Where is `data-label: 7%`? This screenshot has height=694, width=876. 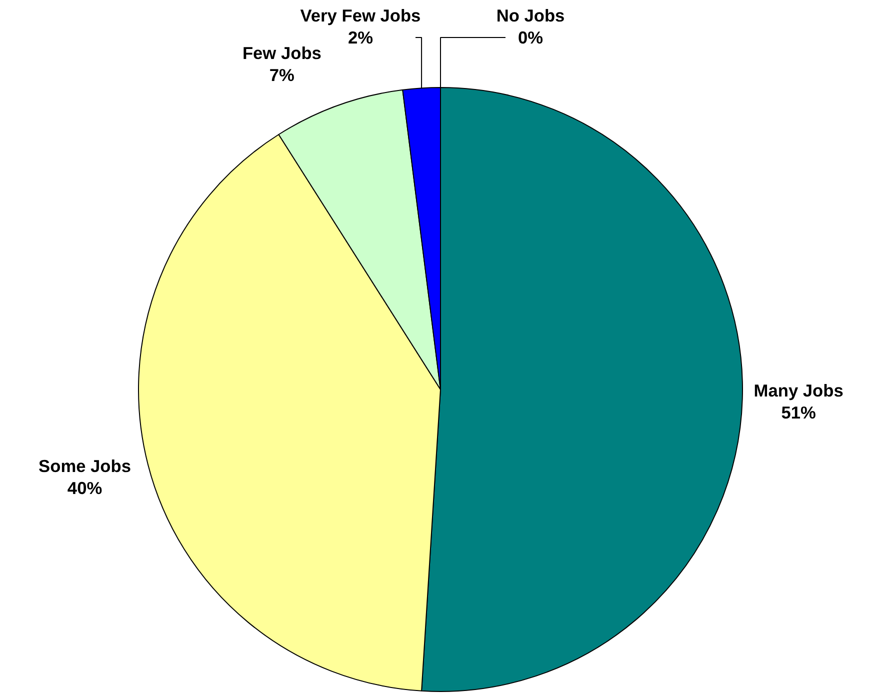 data-label: 7% is located at coordinates (281, 75).